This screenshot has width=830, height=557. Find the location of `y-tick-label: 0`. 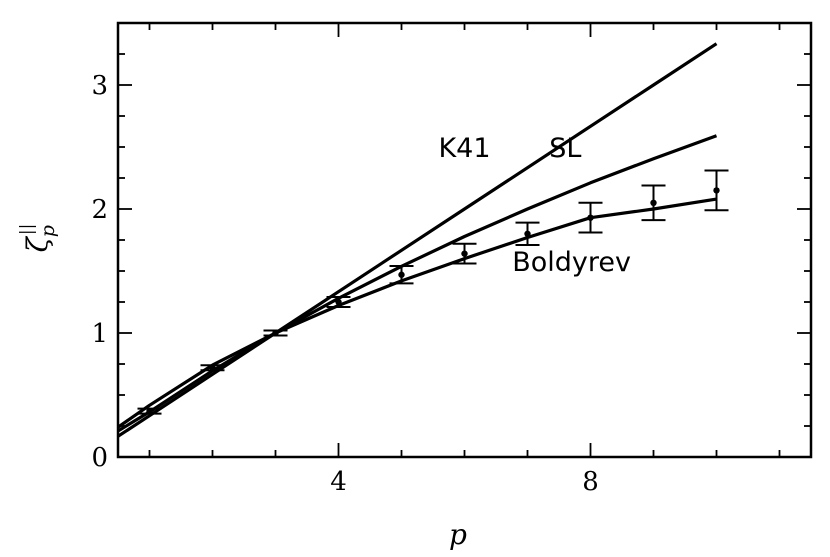

y-tick-label: 0 is located at coordinates (99, 458).